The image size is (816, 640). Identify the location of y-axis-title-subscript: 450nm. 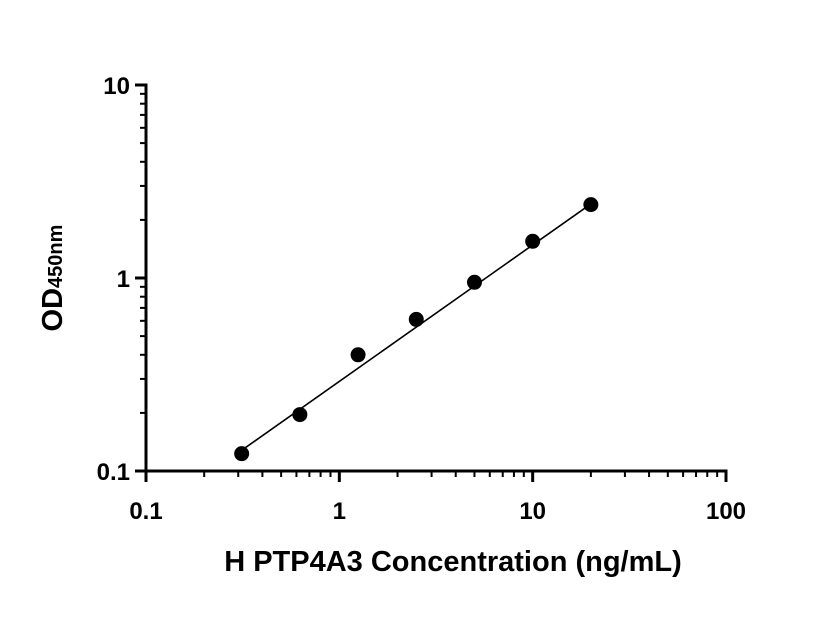
(56, 256).